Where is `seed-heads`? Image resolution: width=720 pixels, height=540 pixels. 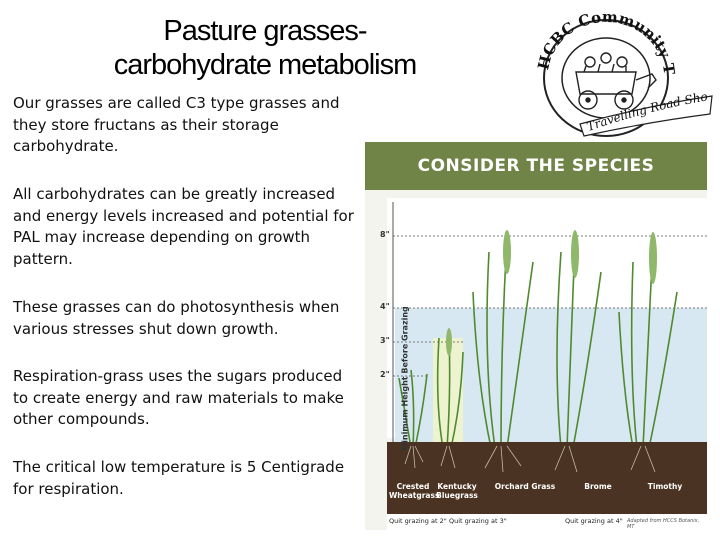 seed-heads is located at coordinates (551, 293).